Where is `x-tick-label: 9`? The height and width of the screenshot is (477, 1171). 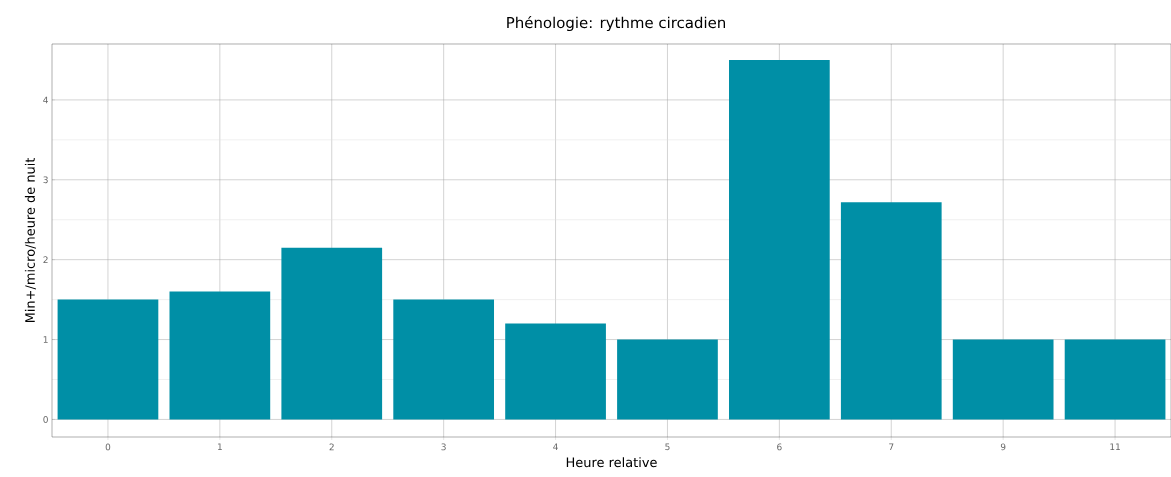
x-tick-label: 9 is located at coordinates (1003, 447).